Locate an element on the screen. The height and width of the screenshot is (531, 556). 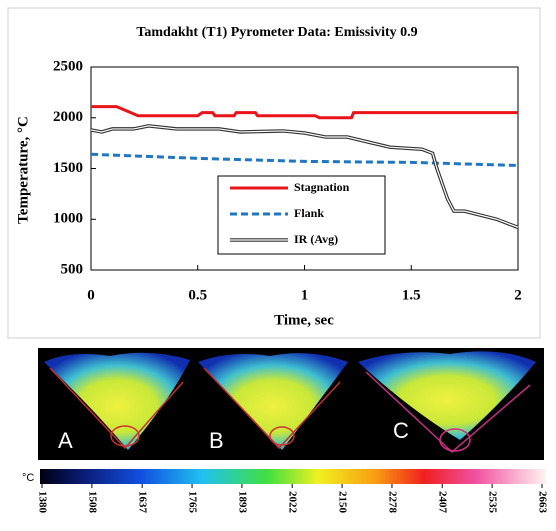
legend-label: Stagnation is located at coordinates (322, 187).